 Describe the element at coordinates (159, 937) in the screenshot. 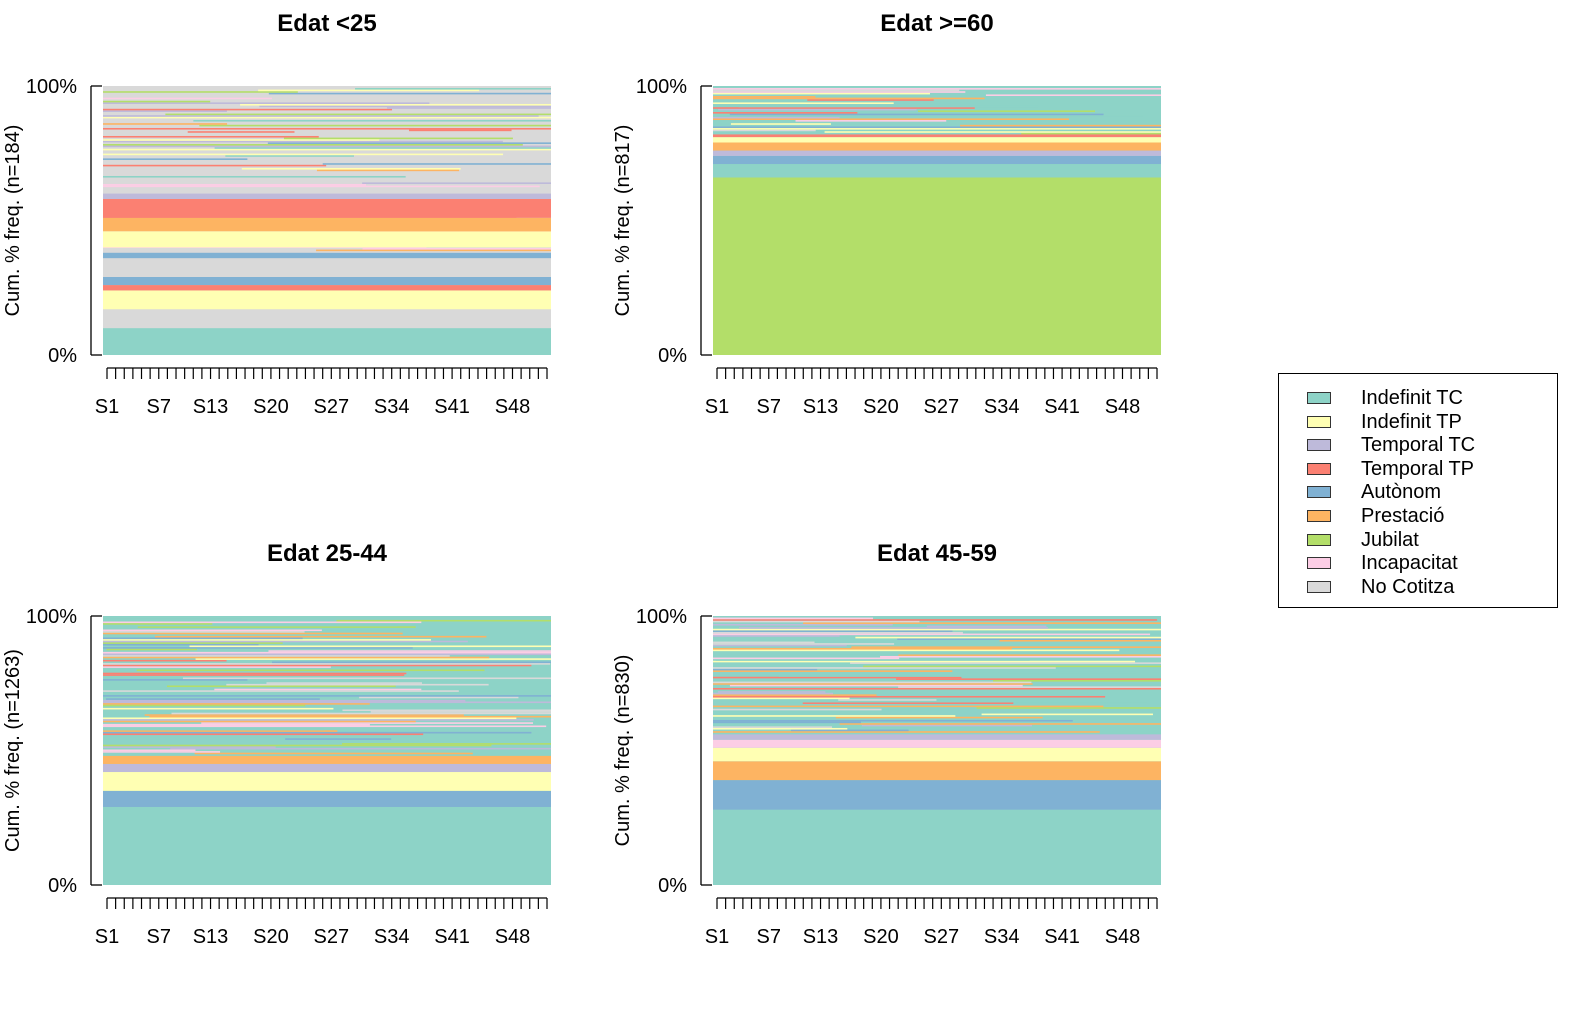

I see `x-tick-label: S7` at that location.